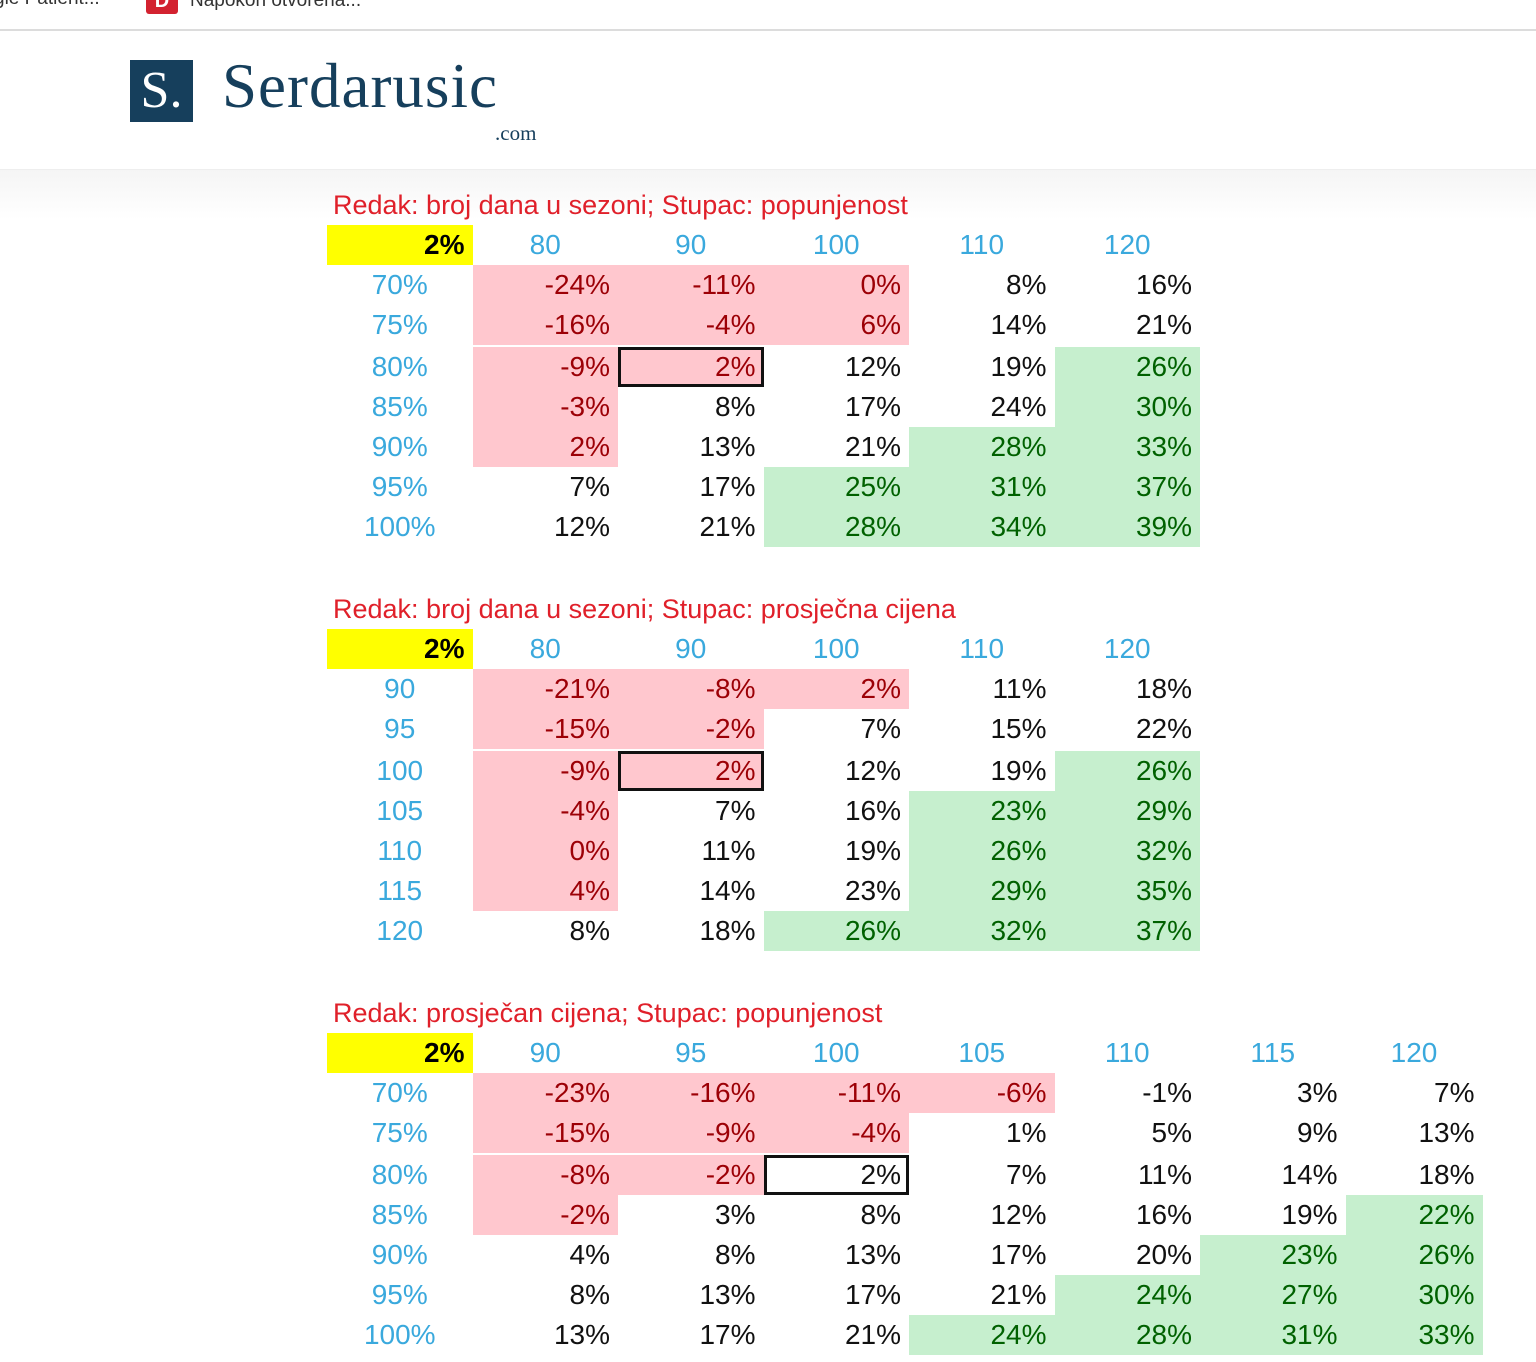 The width and height of the screenshot is (1536, 1362). What do you see at coordinates (1026, 1132) in the screenshot?
I see `table-cell: 1%` at bounding box center [1026, 1132].